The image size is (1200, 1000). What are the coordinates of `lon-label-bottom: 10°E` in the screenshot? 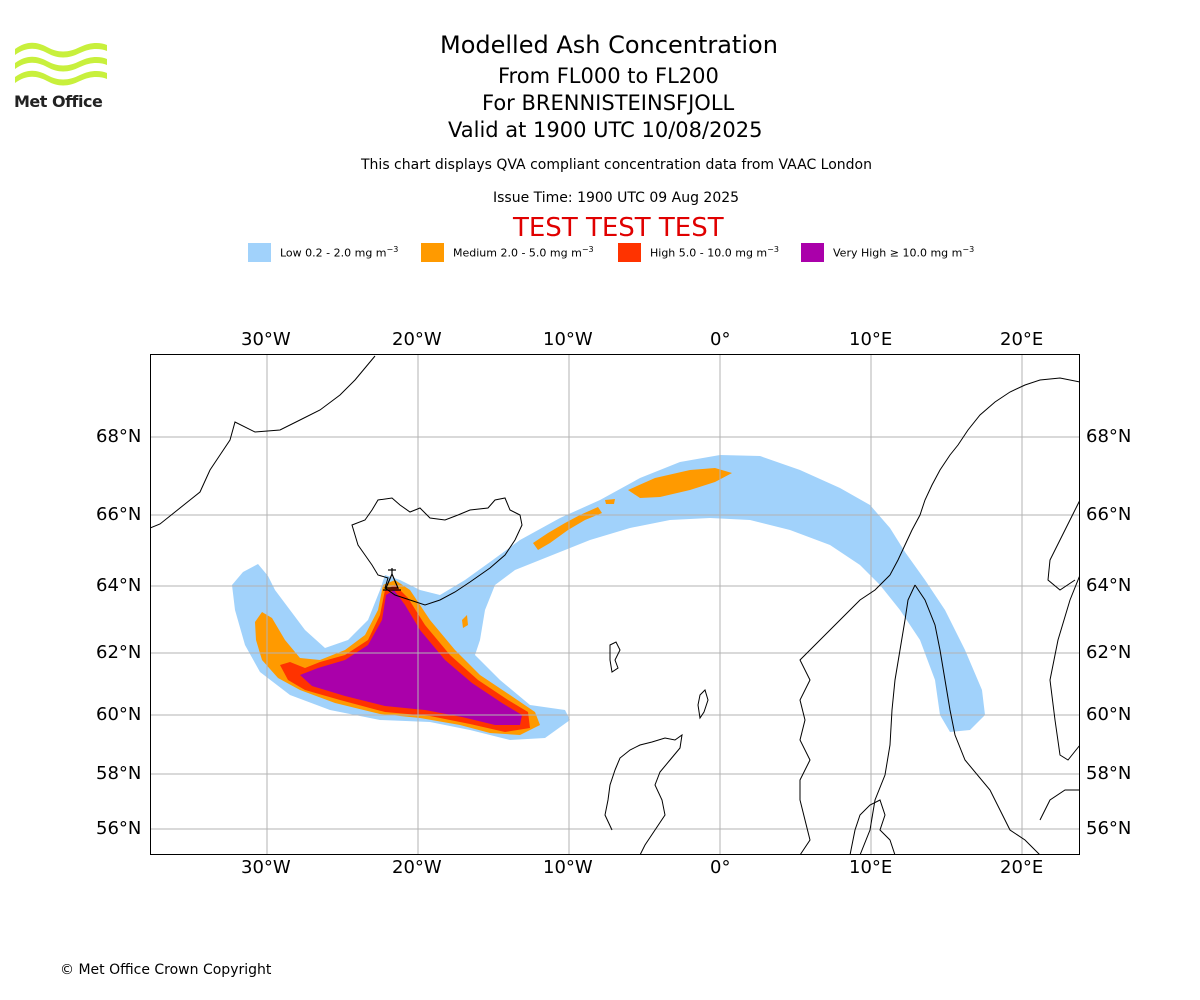 It's located at (871, 867).